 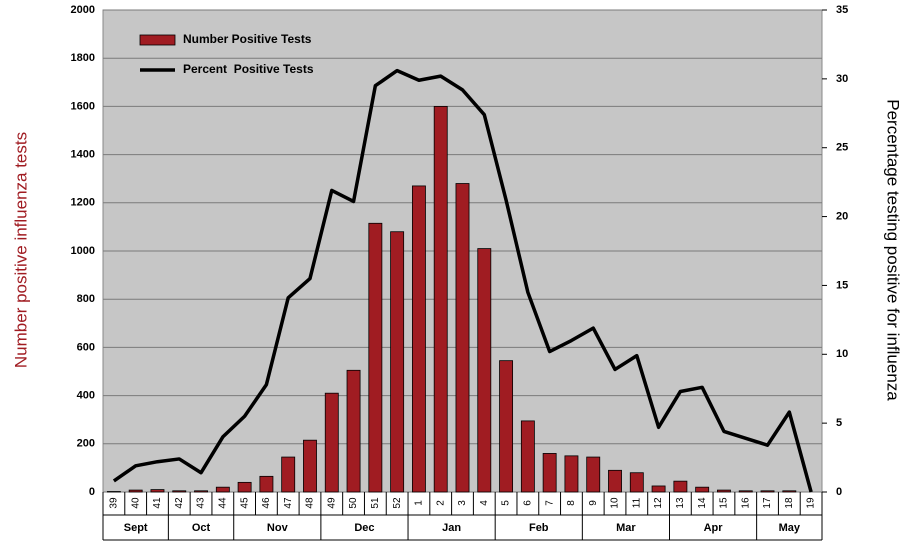 What do you see at coordinates (549, 503) in the screenshot?
I see `x-tick-label: 7` at bounding box center [549, 503].